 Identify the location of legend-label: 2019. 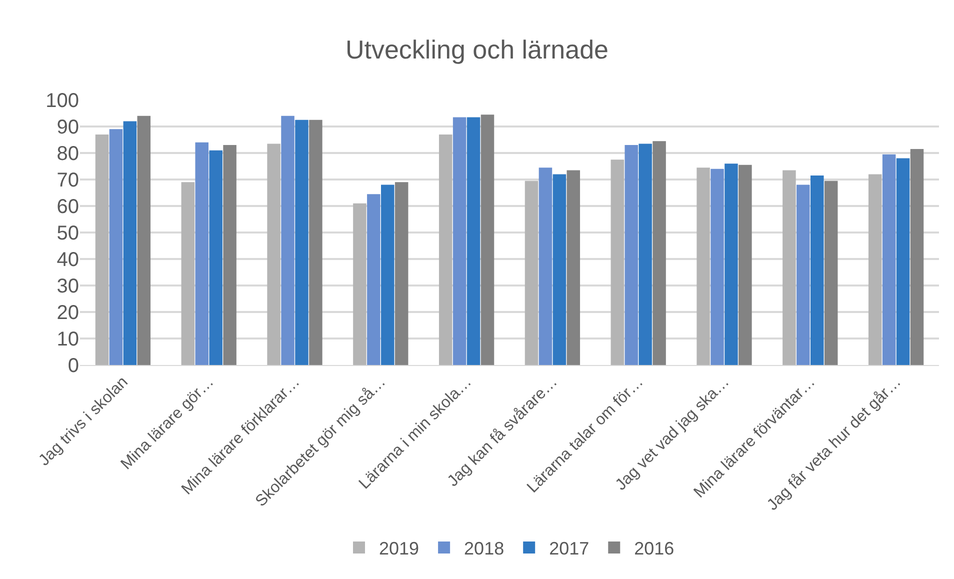
(399, 548).